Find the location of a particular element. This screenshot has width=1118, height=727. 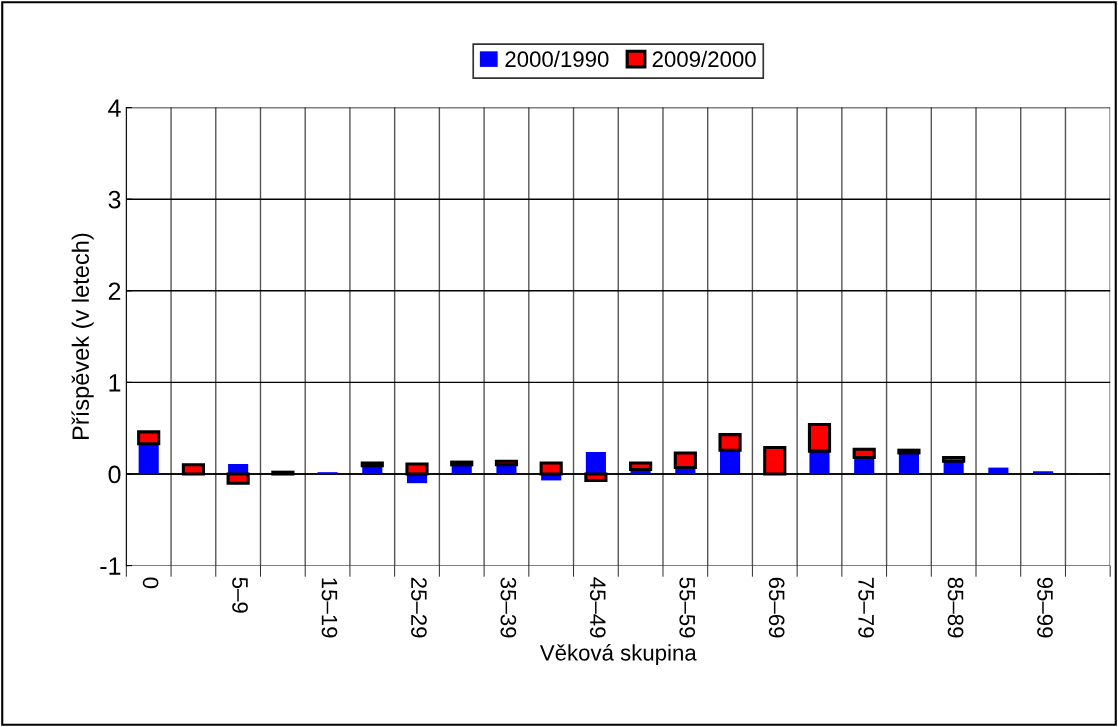

x-tick-label: 25–29 is located at coordinates (419, 607).